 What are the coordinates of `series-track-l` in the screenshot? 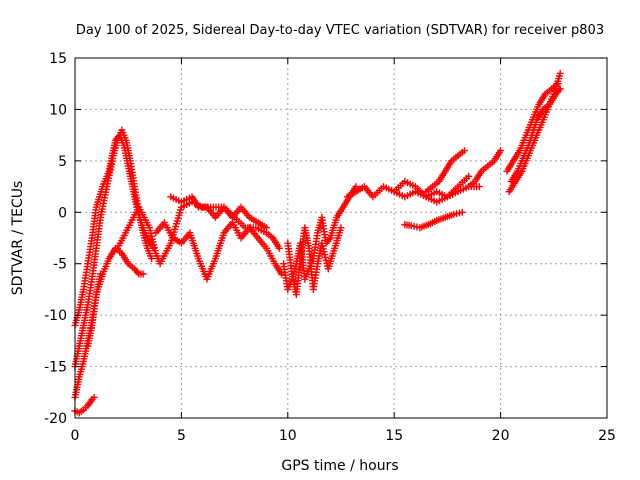 It's located at (431, 189).